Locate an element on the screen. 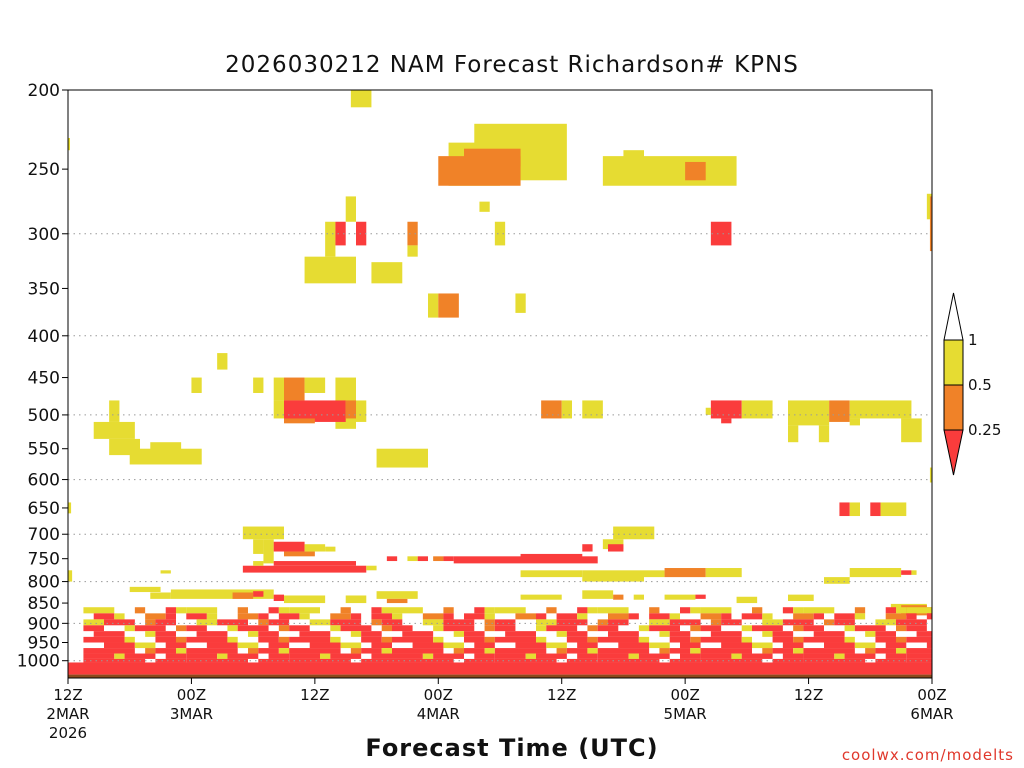 The image size is (1024, 768). y-tick-label-950: 950 is located at coordinates (44, 644).